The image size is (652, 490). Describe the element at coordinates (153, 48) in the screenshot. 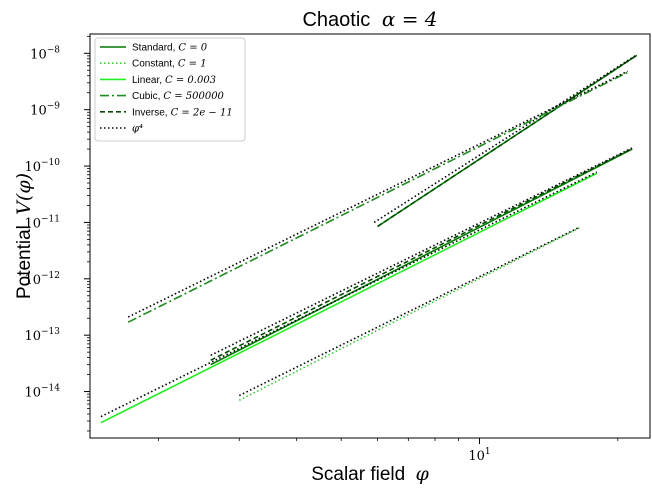

I see `legend-label-name: Standard,` at that location.